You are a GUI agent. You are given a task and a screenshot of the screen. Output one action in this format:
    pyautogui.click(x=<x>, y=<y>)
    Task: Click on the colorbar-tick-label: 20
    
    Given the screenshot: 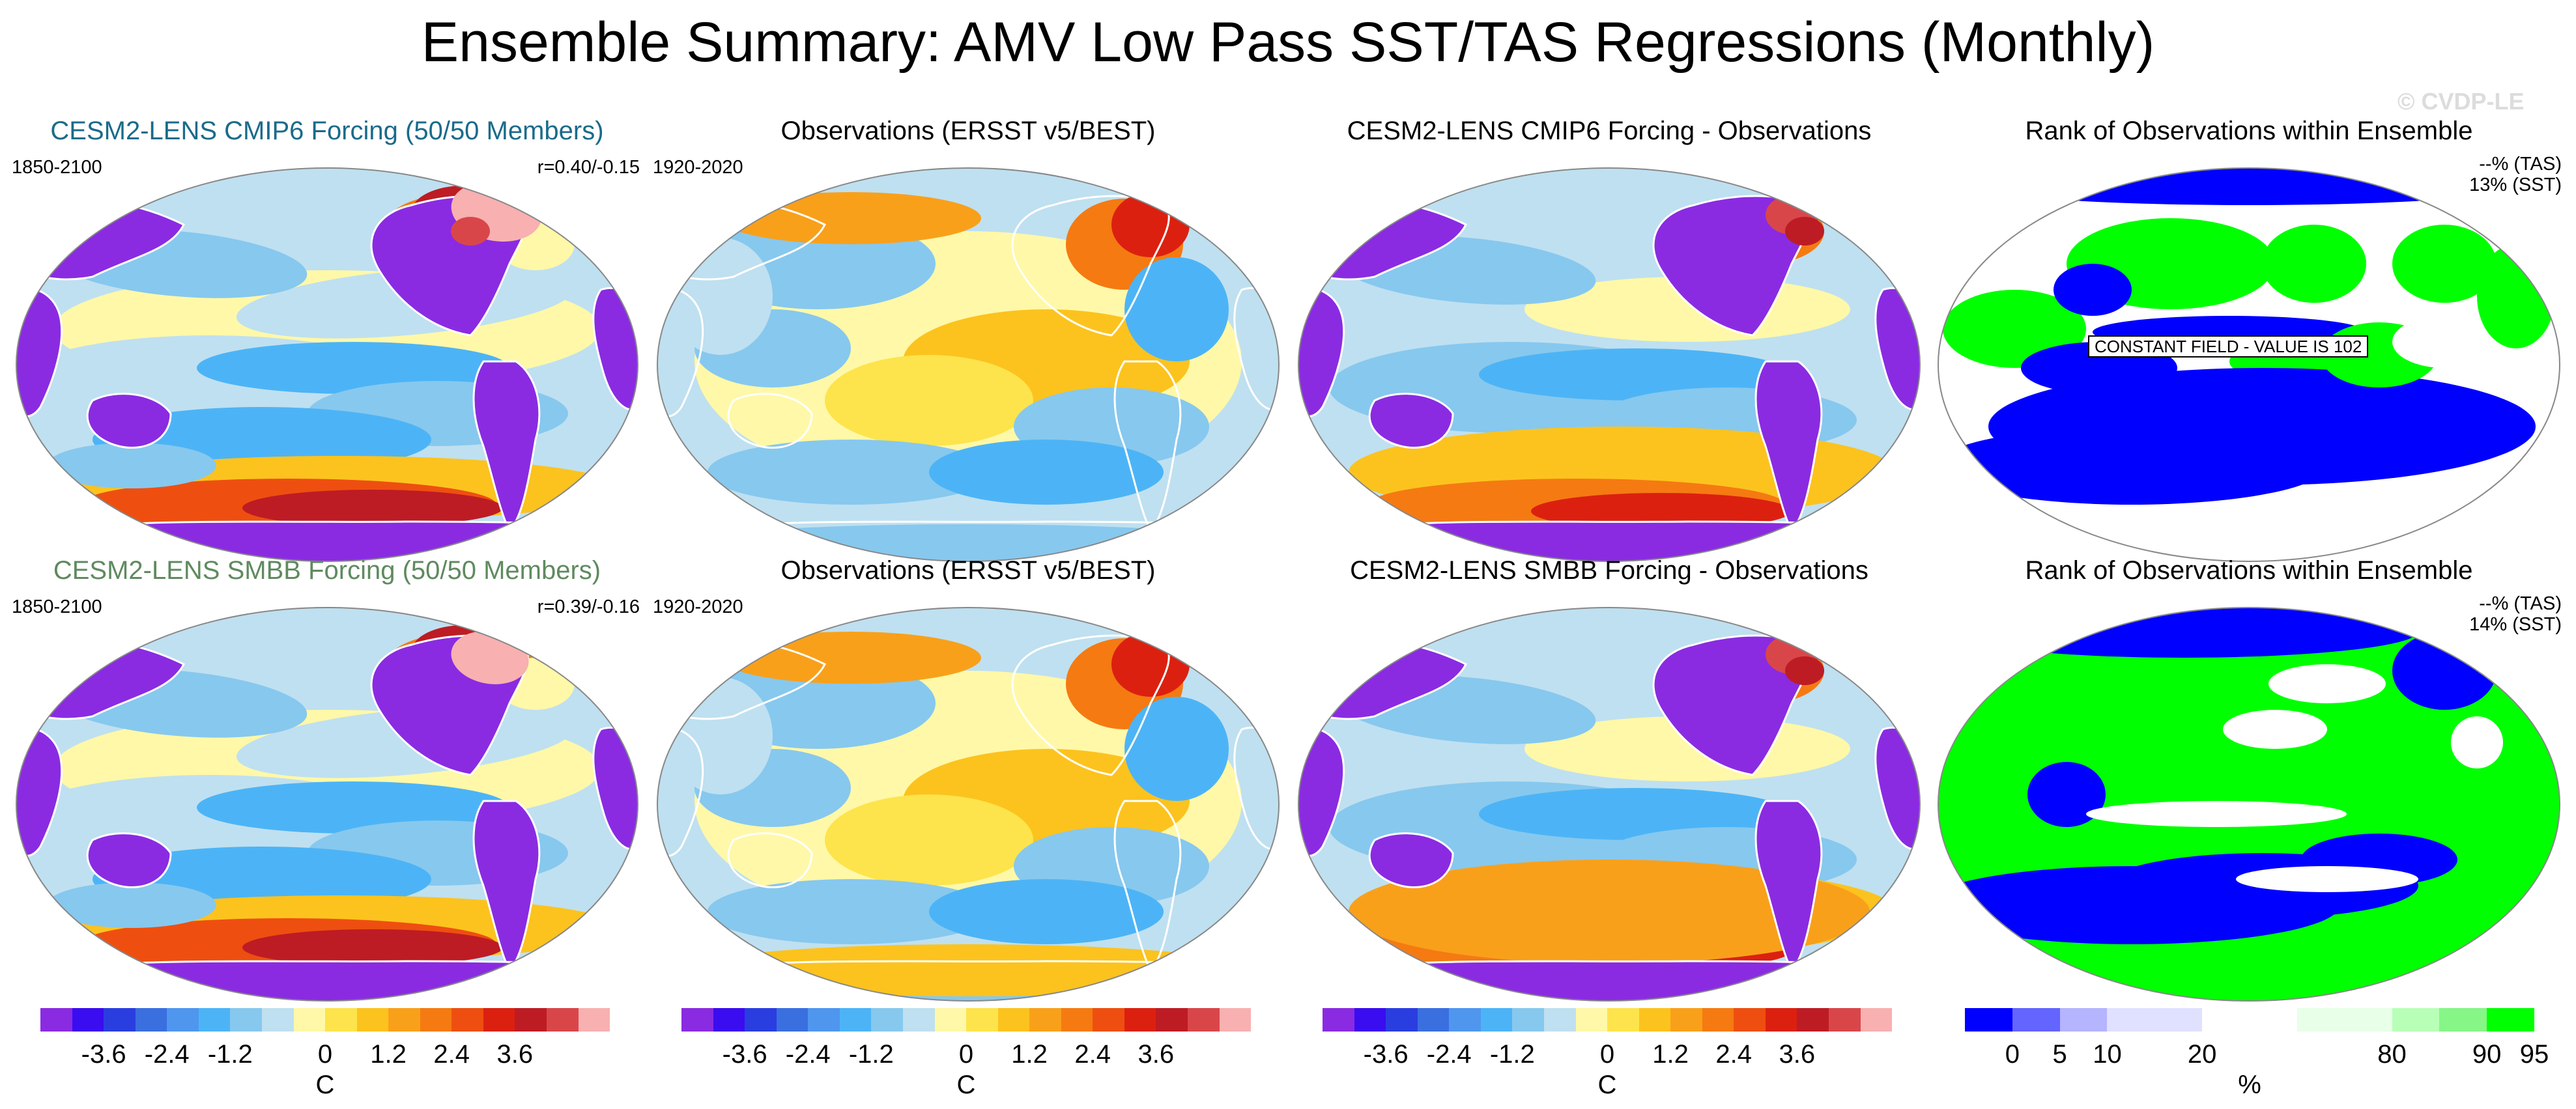 What is the action you would take?
    pyautogui.click(x=2202, y=1054)
    